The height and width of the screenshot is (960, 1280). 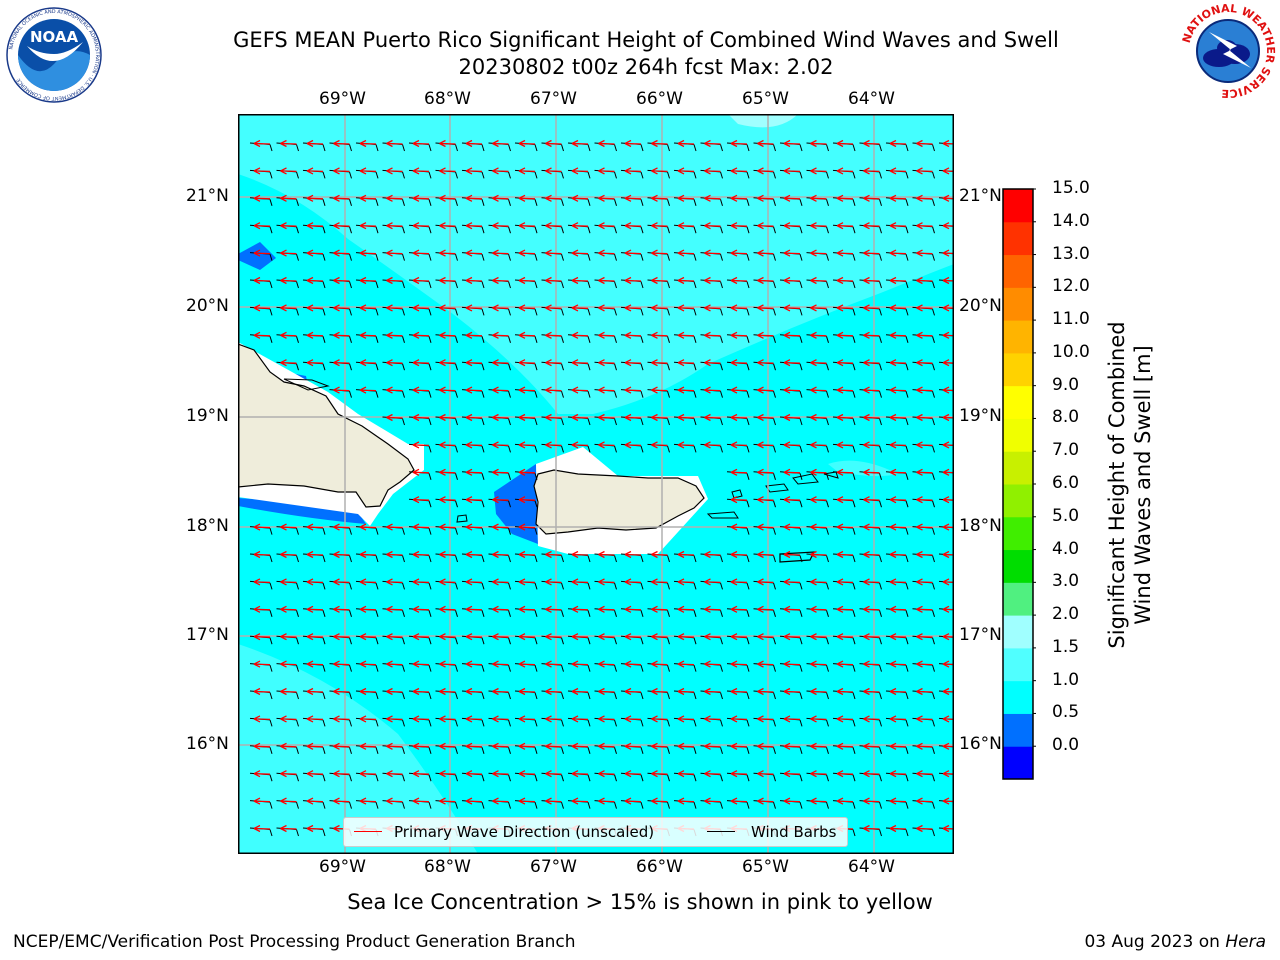 What do you see at coordinates (1066, 679) in the screenshot?
I see `colorbar-tick-label: 1.0` at bounding box center [1066, 679].